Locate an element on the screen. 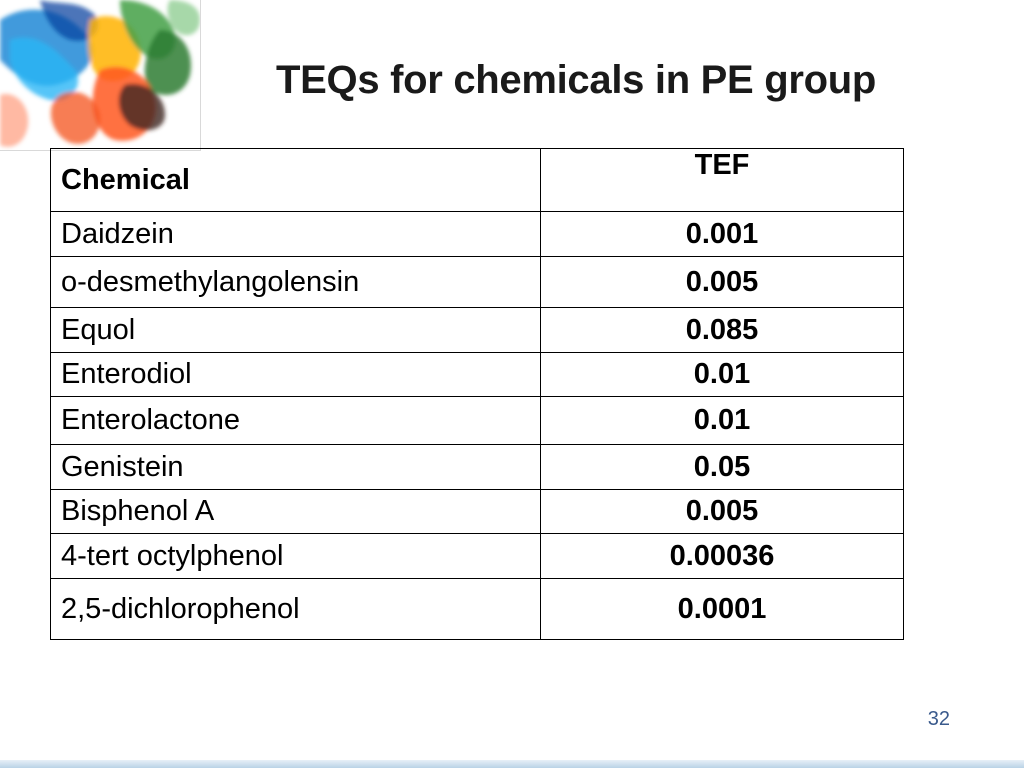  tef-value: 0.05 is located at coordinates (722, 467).